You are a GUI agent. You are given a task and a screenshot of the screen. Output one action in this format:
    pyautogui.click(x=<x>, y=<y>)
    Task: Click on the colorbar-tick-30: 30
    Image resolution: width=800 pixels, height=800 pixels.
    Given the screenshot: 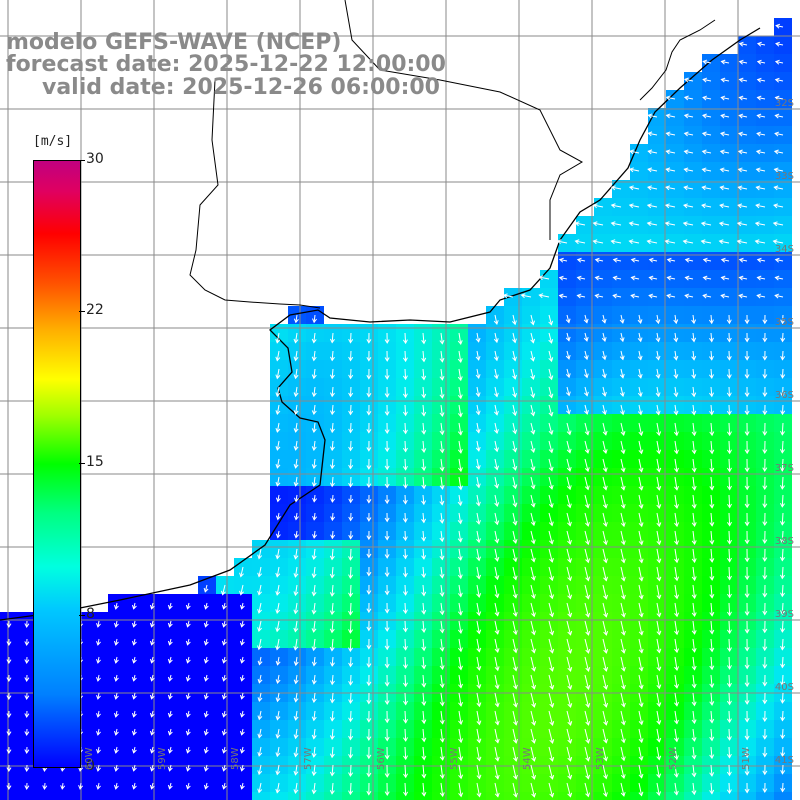 What is the action you would take?
    pyautogui.click(x=95, y=159)
    